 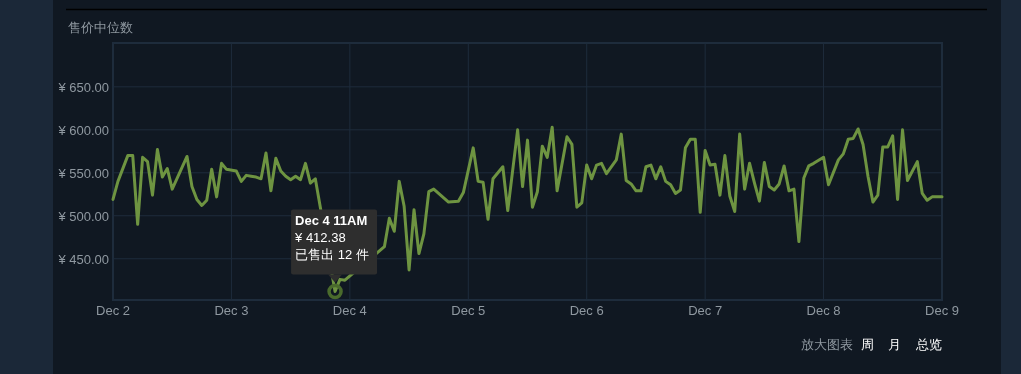 What do you see at coordinates (100, 27) in the screenshot?
I see `chart-title: 售价中位数` at bounding box center [100, 27].